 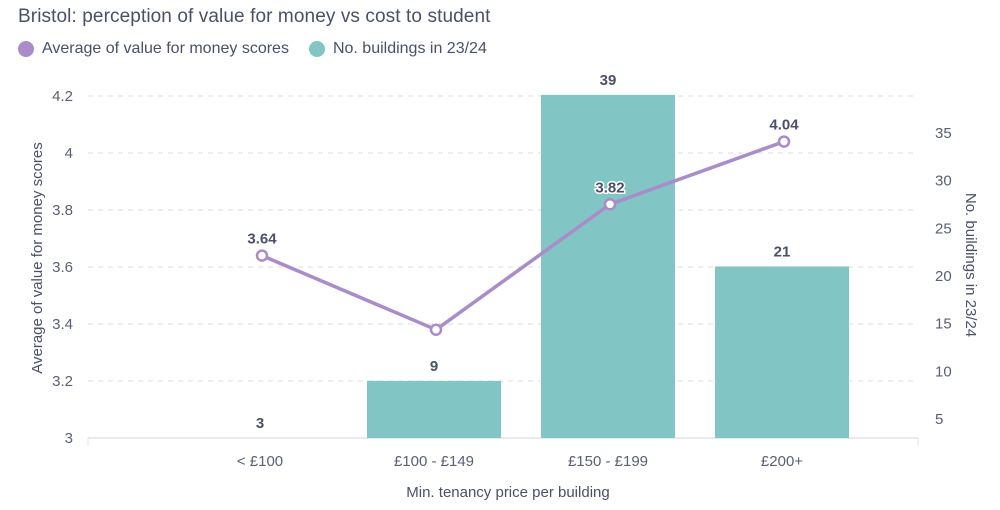 I want to click on y-left-tick: 3.4, so click(x=62, y=324).